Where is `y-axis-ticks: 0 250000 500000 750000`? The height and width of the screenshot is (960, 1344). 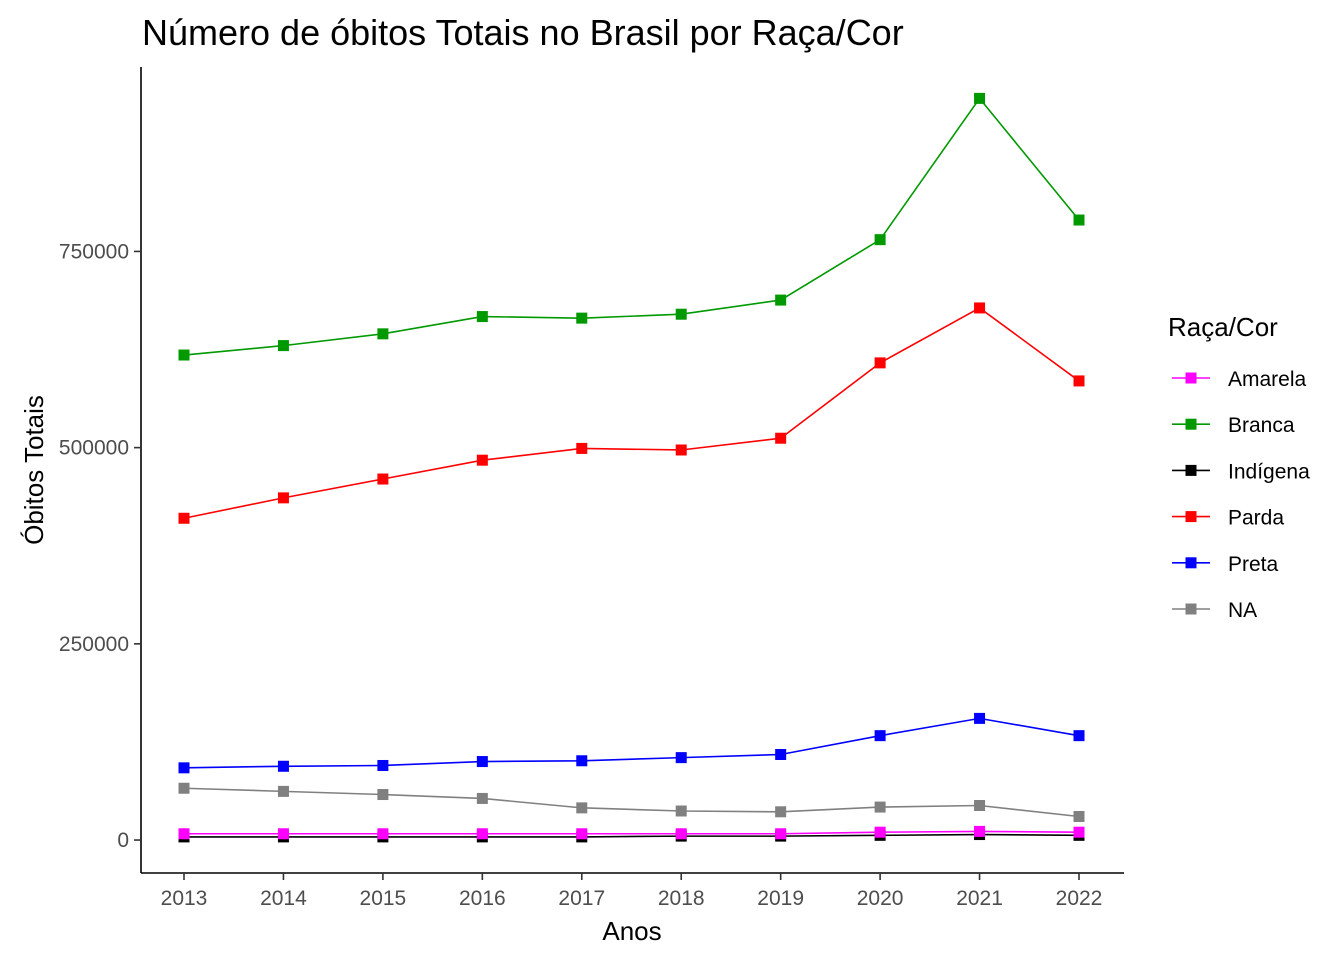 y-axis-ticks: 0 250000 500000 750000 is located at coordinates (100, 546).